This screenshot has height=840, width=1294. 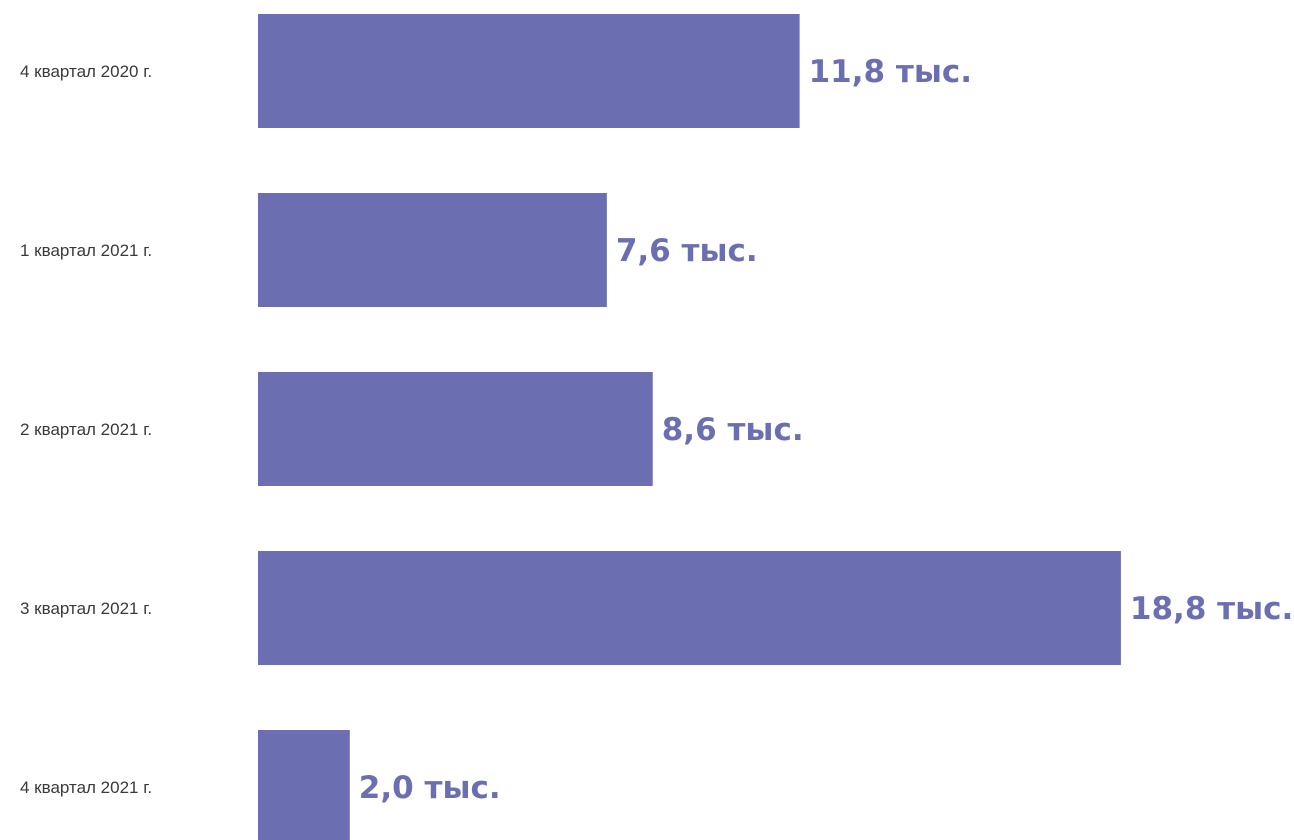 I want to click on value-label: 7,6 тыс., so click(x=687, y=251).